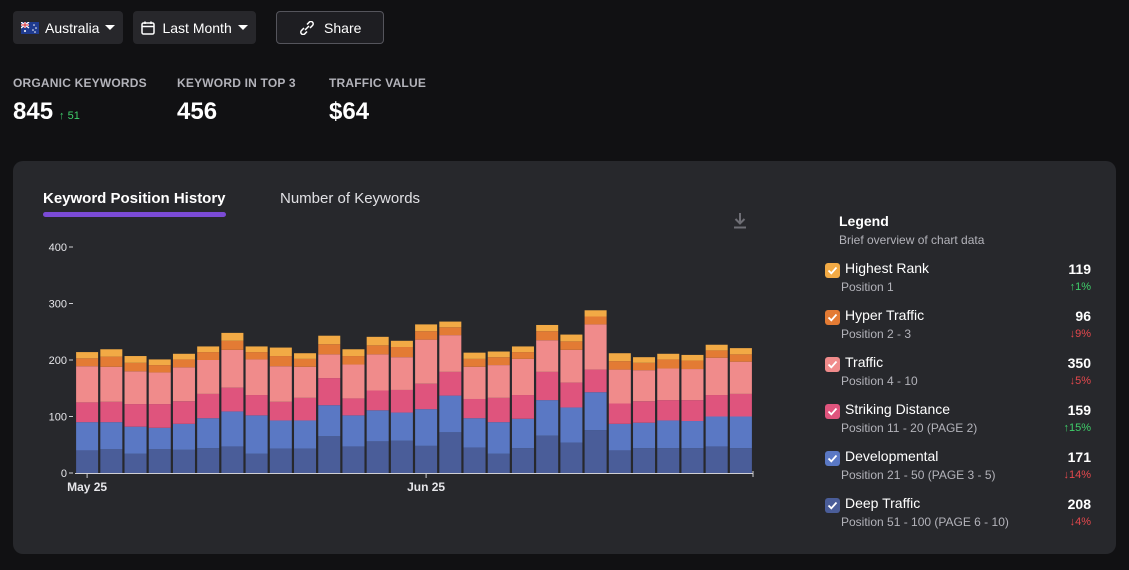 The image size is (1129, 570). I want to click on metric-label: TRAFFIC VALUE, so click(378, 83).